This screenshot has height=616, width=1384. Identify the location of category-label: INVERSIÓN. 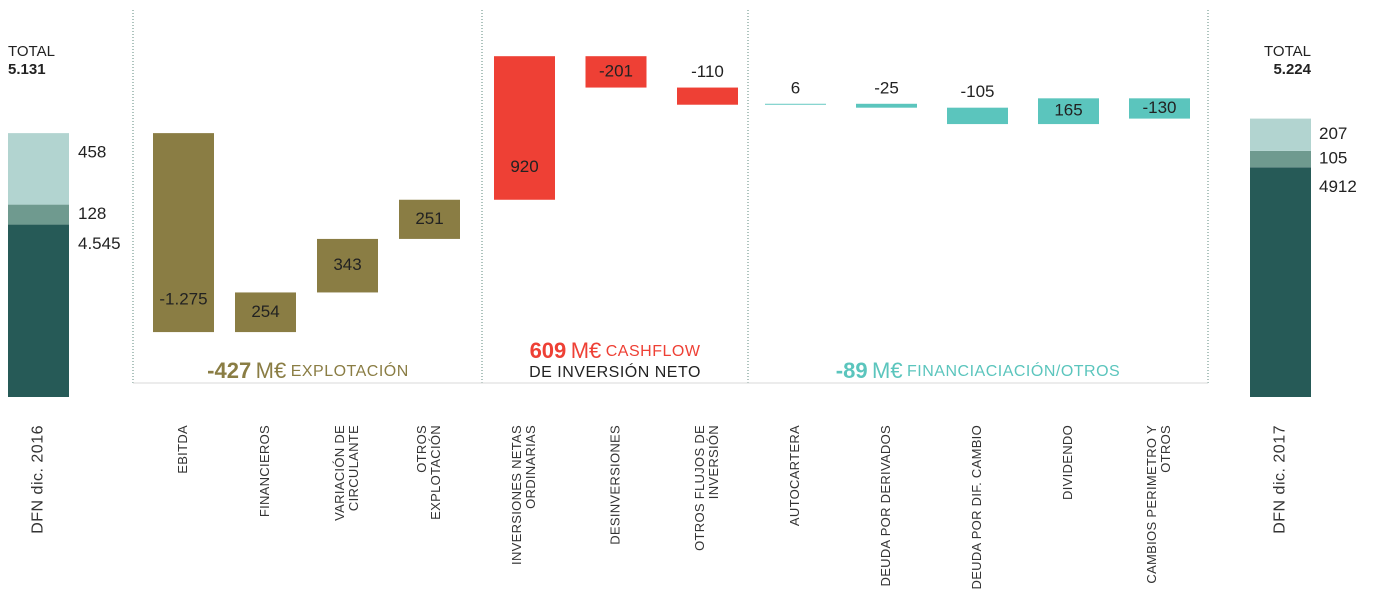
(713, 462).